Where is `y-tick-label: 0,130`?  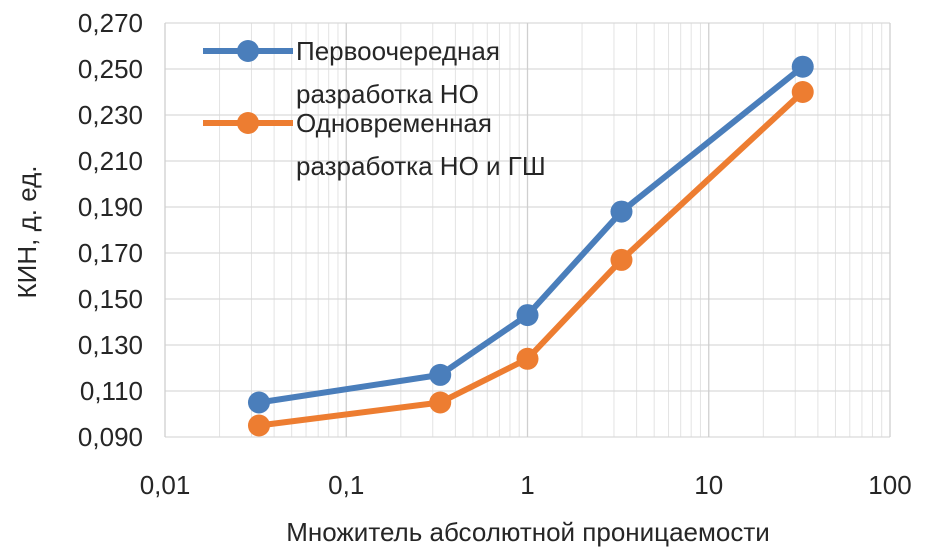
y-tick-label: 0,130 is located at coordinates (110, 345).